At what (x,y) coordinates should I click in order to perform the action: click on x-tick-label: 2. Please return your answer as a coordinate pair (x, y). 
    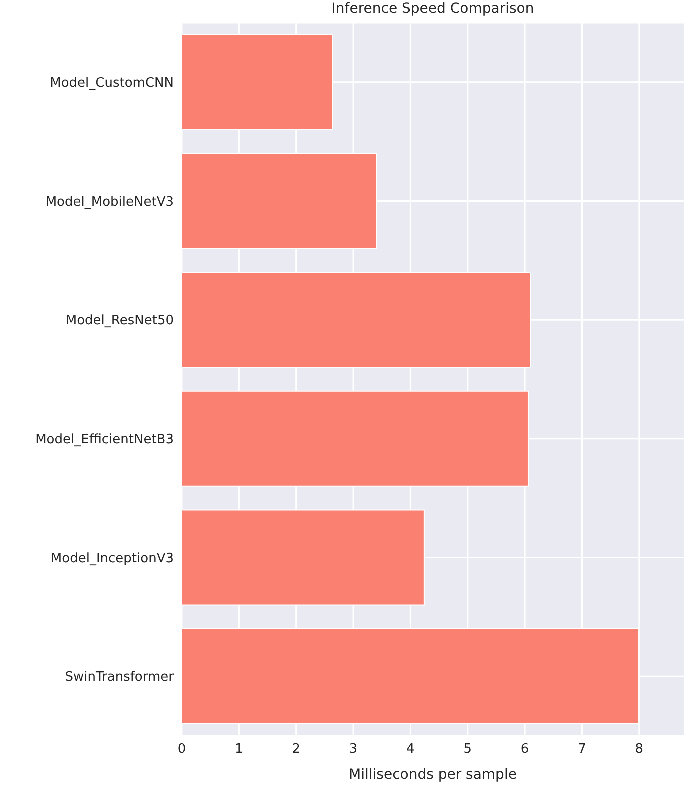
    Looking at the image, I should click on (296, 750).